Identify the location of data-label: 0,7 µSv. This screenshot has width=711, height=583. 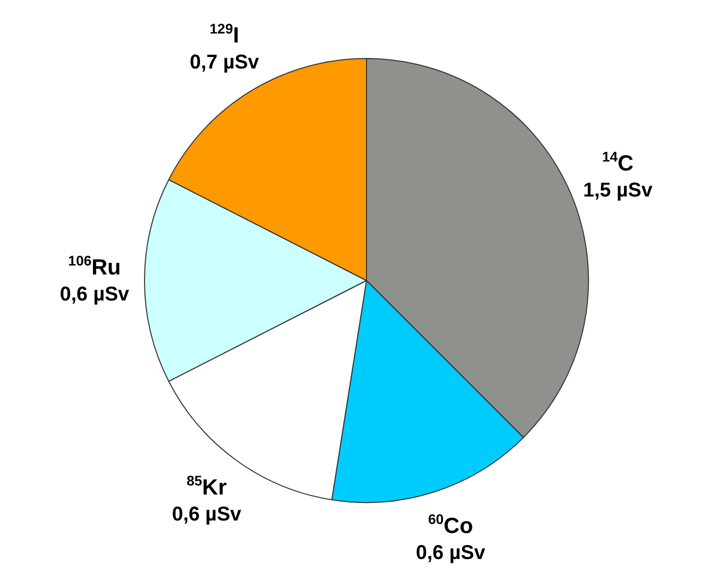
(225, 63).